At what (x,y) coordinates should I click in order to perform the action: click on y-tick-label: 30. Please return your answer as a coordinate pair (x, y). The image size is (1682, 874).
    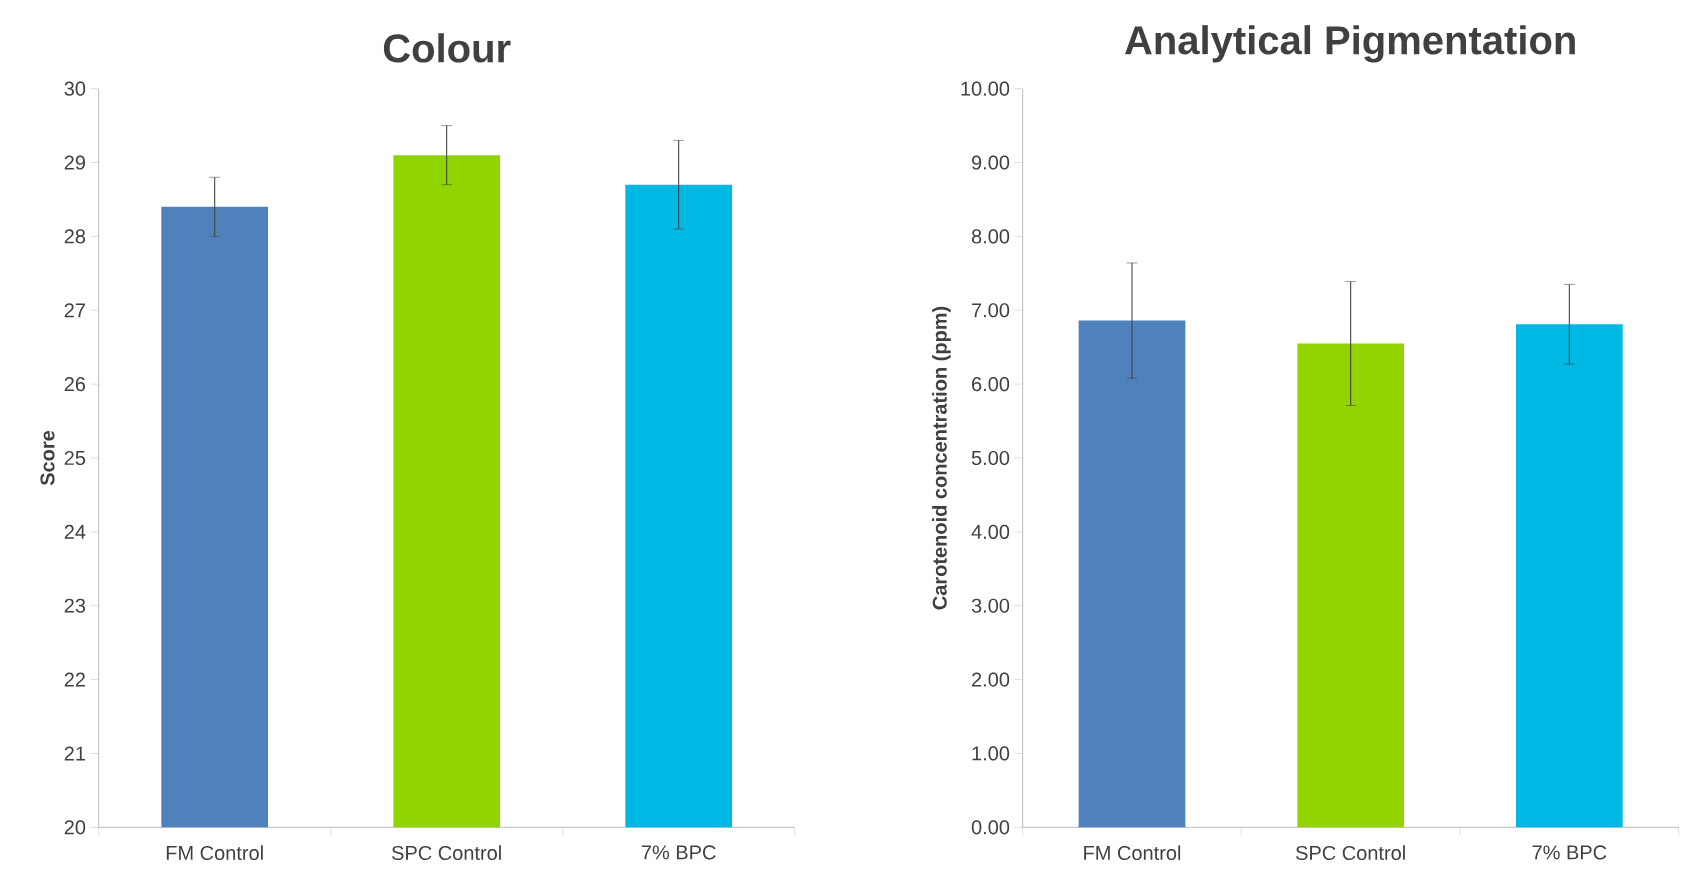
    Looking at the image, I should click on (75, 88).